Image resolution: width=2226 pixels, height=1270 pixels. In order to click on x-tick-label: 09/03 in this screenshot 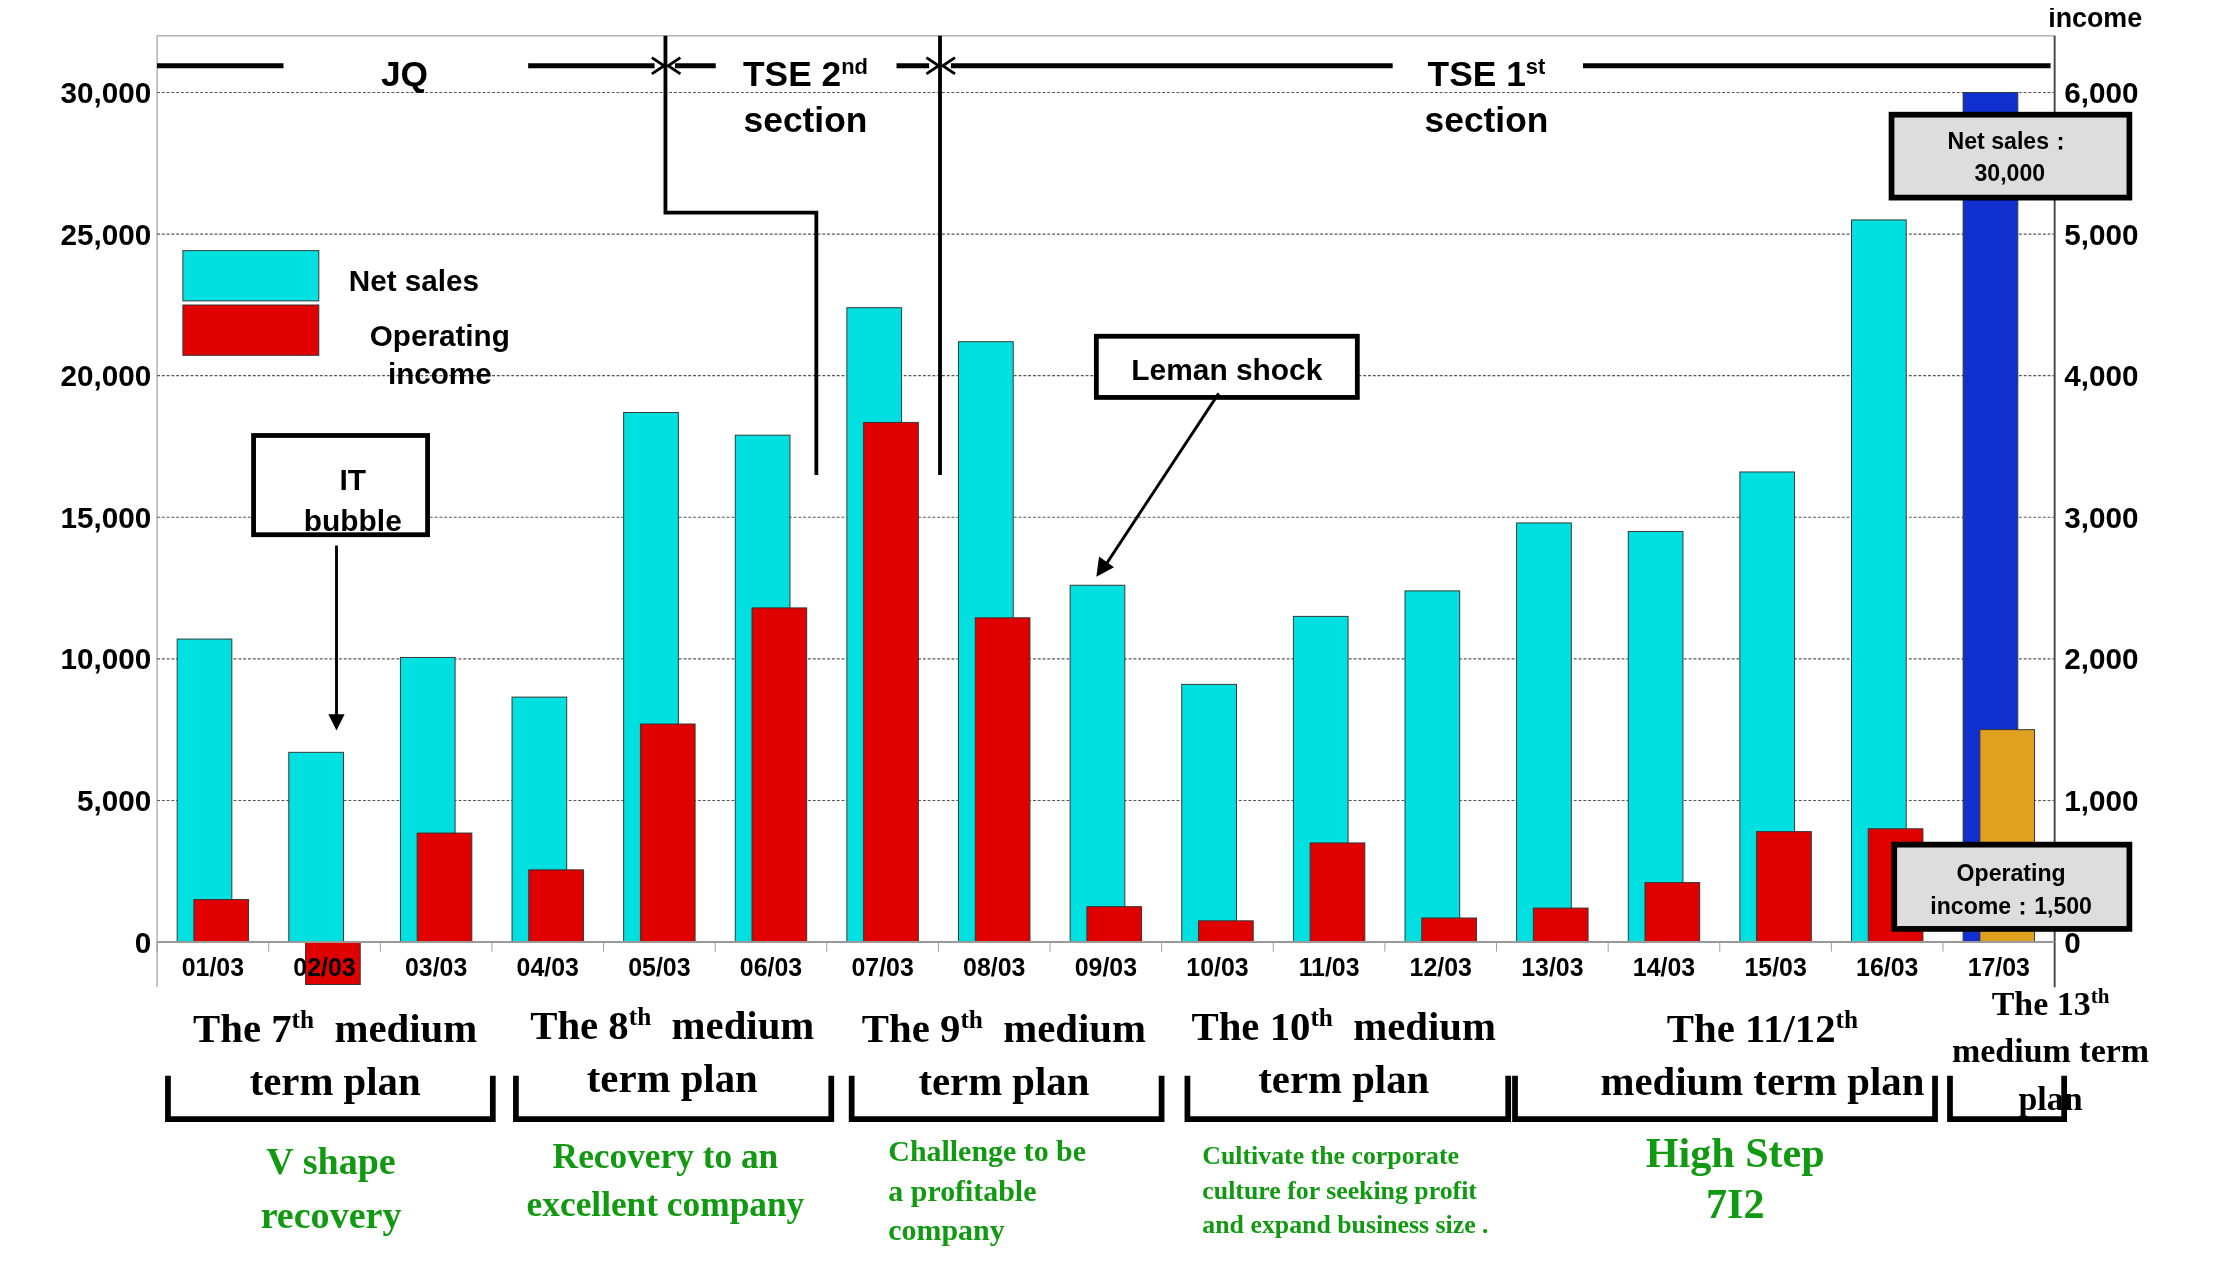, I will do `click(1105, 966)`.